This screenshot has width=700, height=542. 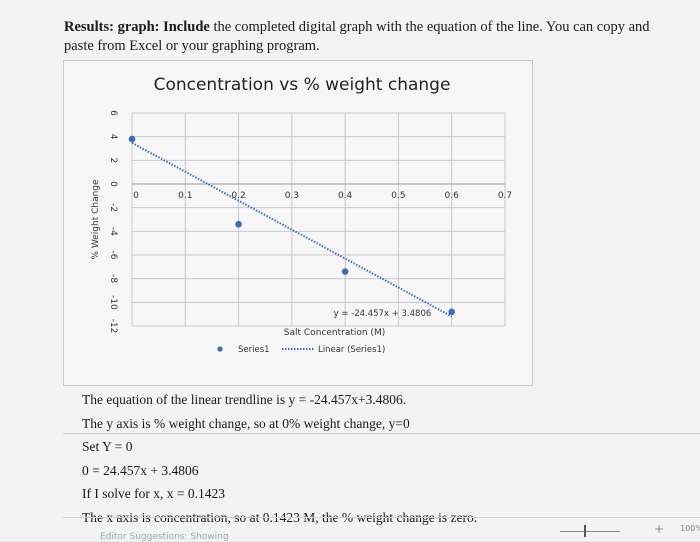 I want to click on x-tick-label: 0.7, so click(x=505, y=196).